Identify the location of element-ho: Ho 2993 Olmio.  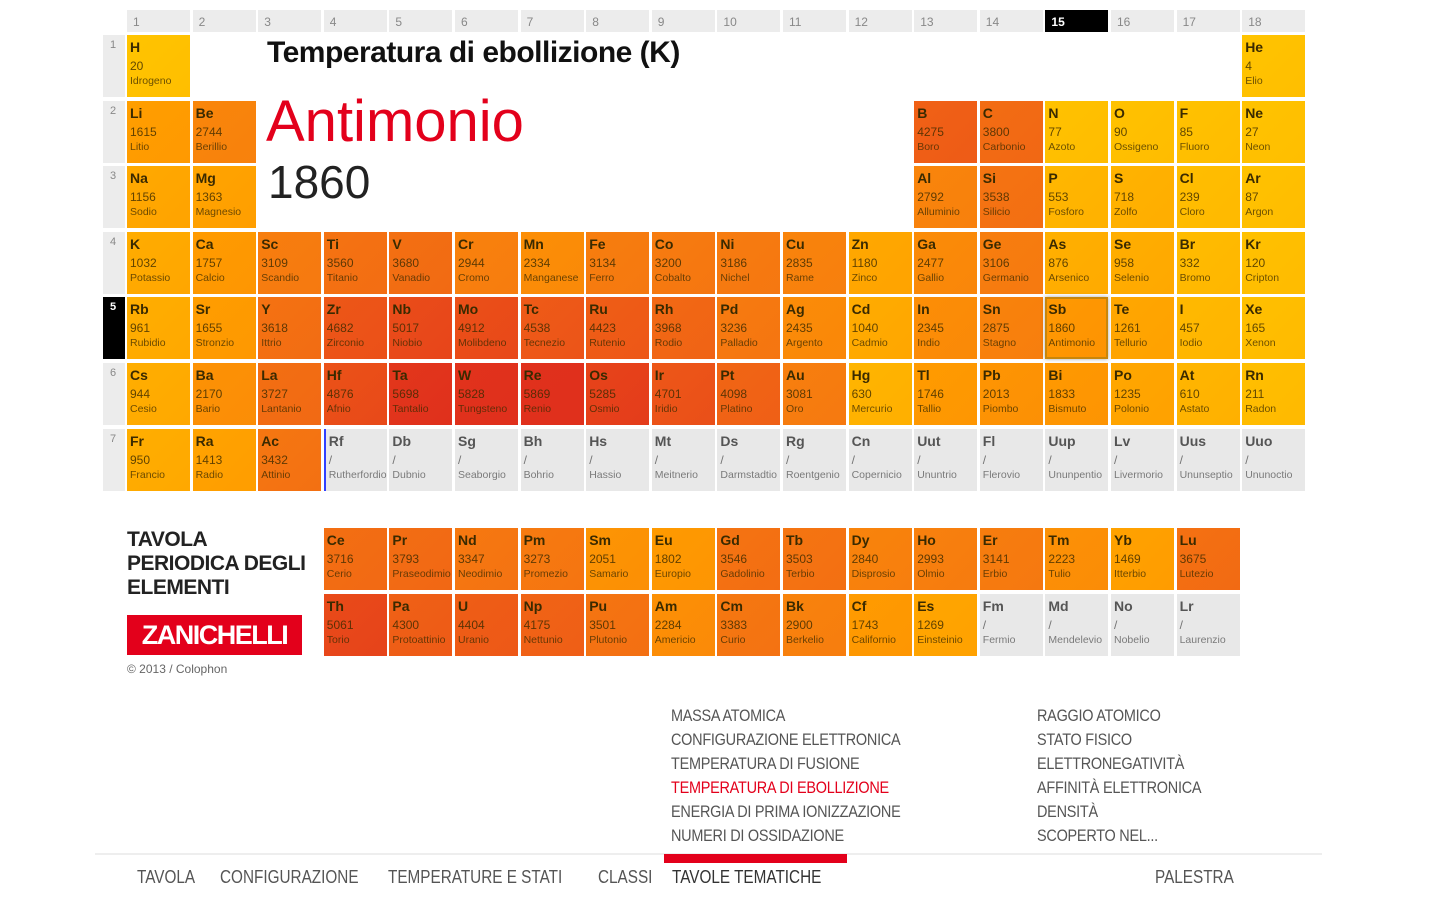
(946, 559).